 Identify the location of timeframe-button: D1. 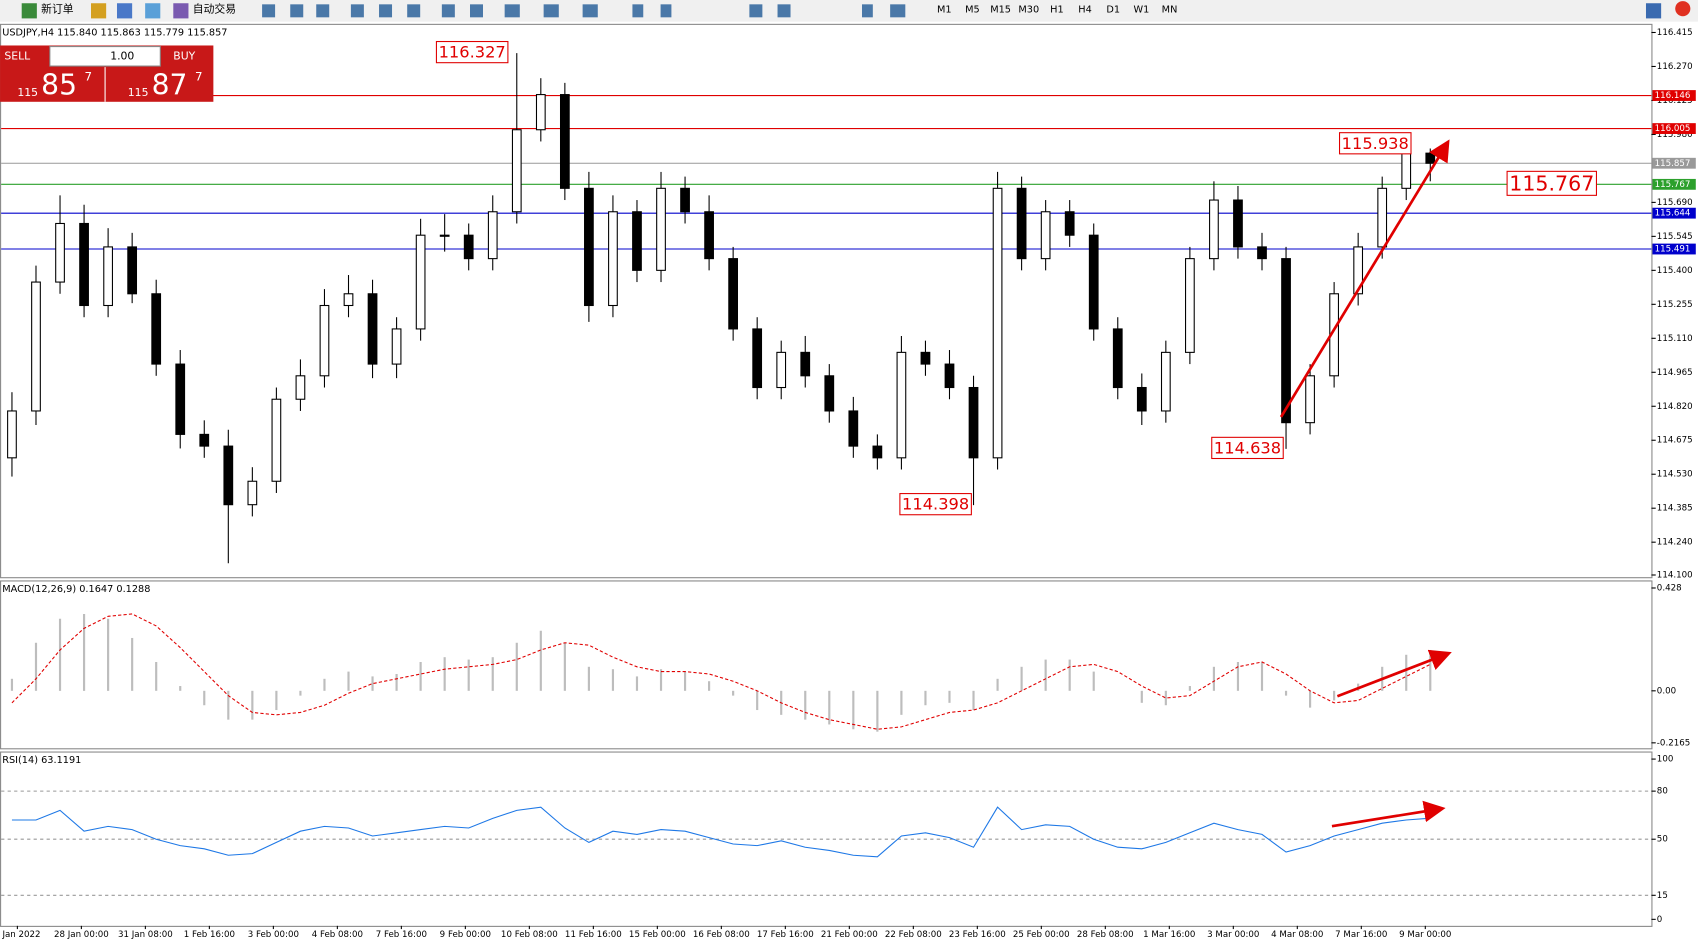
(1113, 10).